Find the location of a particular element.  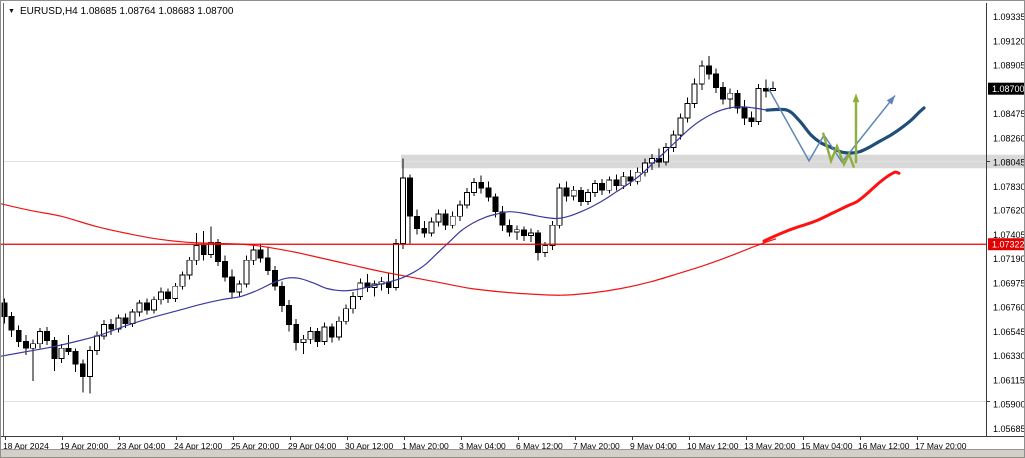

zigzag-arrowhead-icon is located at coordinates (890, 100).